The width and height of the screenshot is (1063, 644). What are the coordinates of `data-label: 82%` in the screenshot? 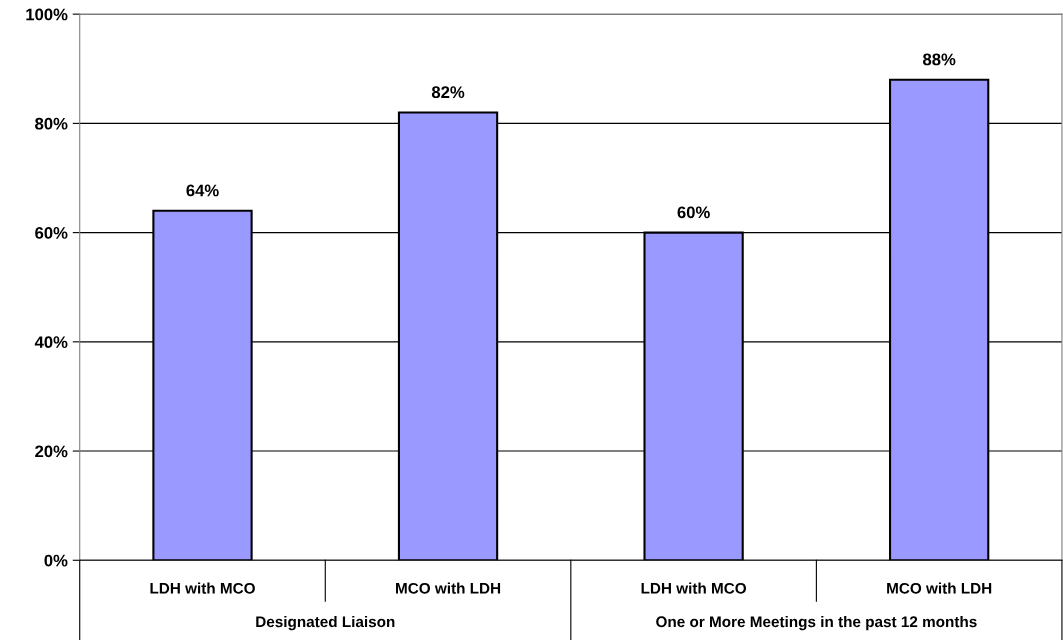 It's located at (448, 92).